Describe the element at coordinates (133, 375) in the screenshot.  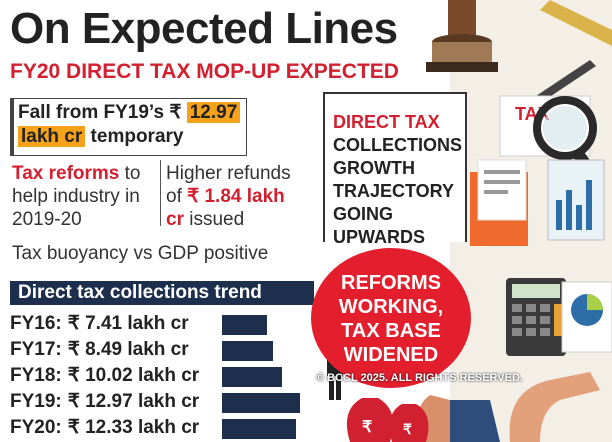
I see `value-label: ₹ 10.02 lakh cr` at that location.